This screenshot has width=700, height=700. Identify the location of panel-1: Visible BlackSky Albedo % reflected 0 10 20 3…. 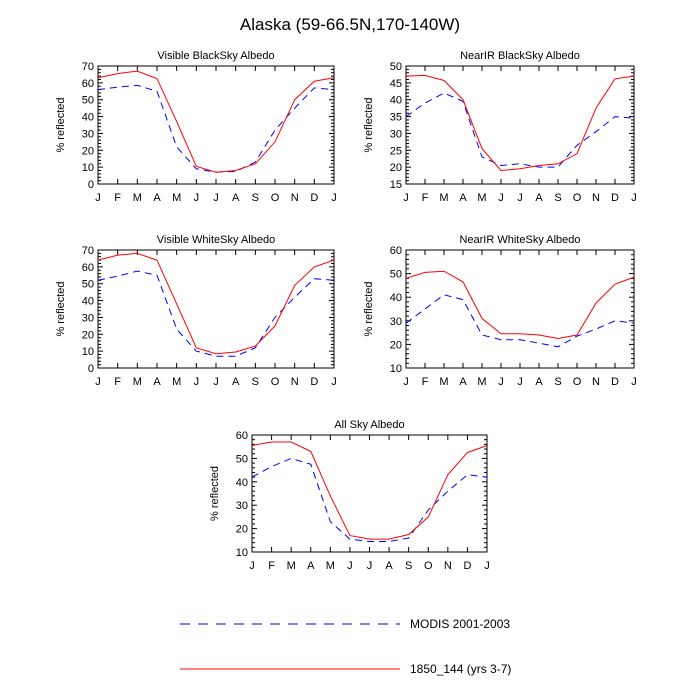
(196, 127).